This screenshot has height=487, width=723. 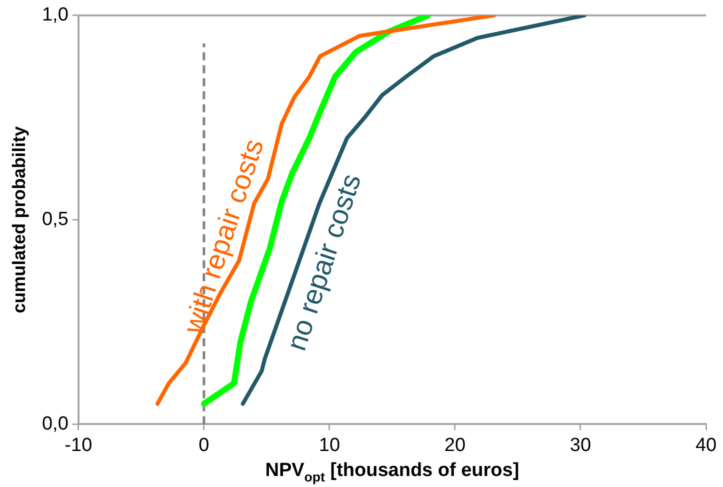 I want to click on x-tick-label: 20, so click(x=455, y=445).